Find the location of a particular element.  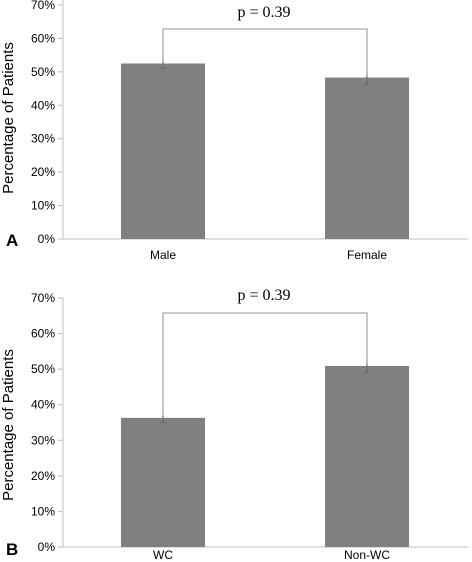

x-tick-label: Non-WC is located at coordinates (367, 555).